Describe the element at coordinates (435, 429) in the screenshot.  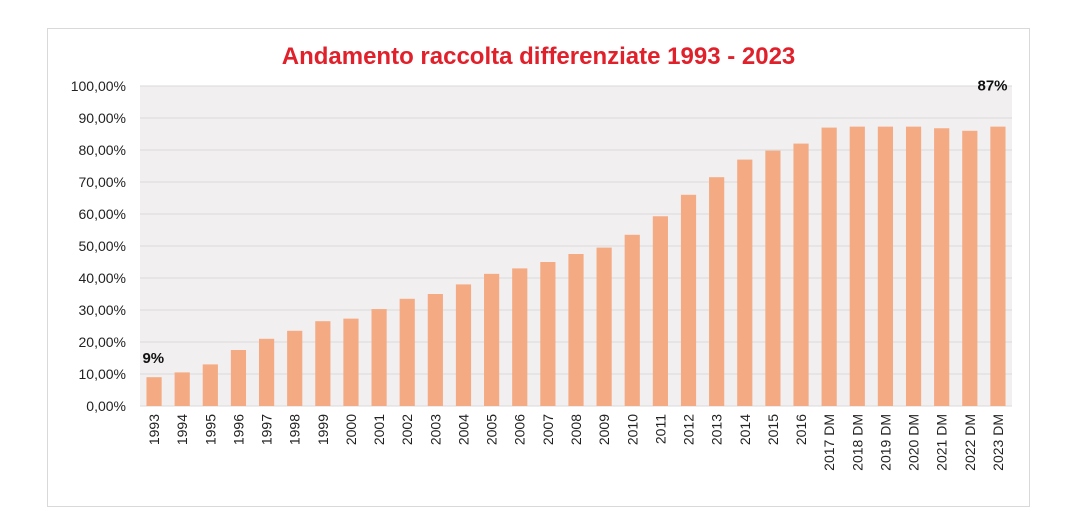
I see `x-tick-label: 2003` at that location.